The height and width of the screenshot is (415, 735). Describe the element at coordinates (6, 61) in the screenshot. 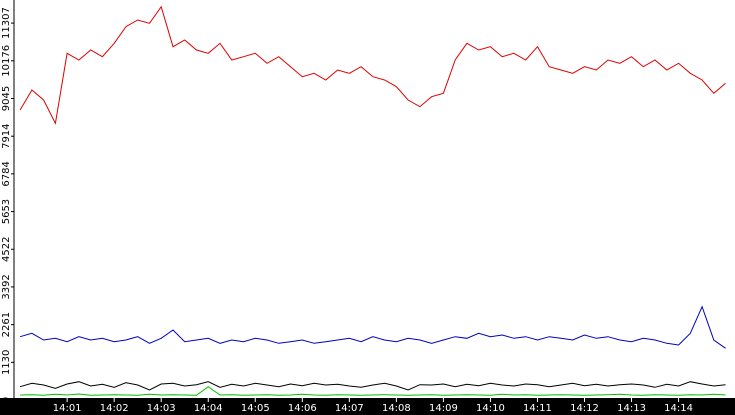

I see `y-tick-label: 10176` at that location.